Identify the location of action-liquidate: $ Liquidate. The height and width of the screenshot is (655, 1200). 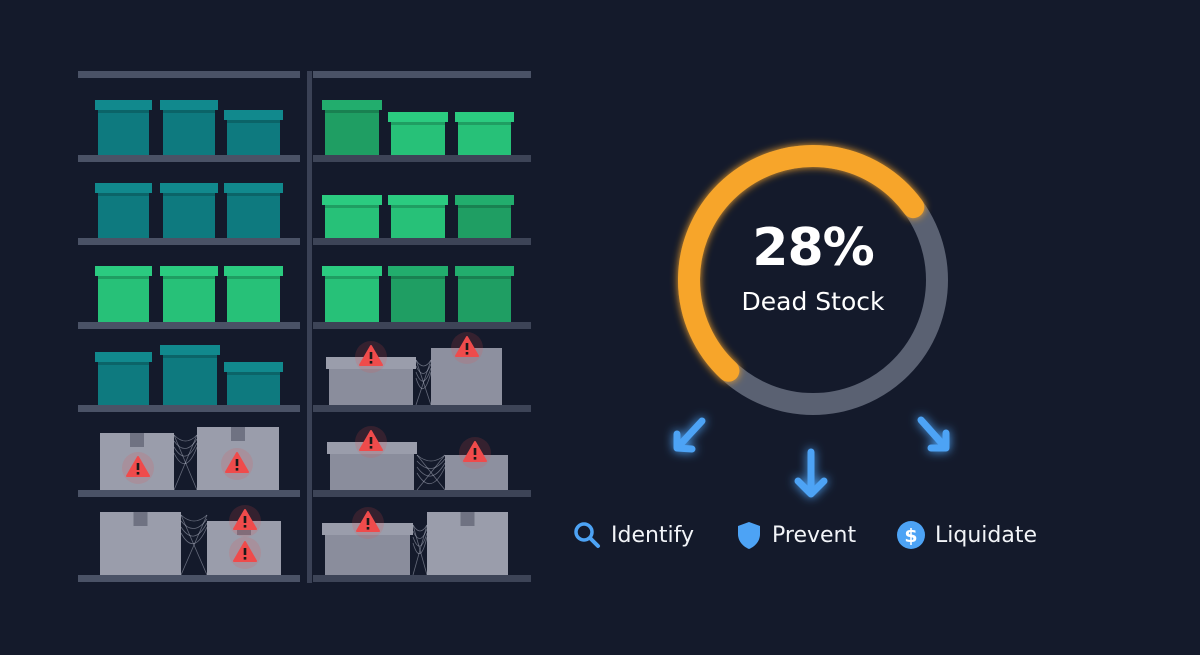
(967, 535).